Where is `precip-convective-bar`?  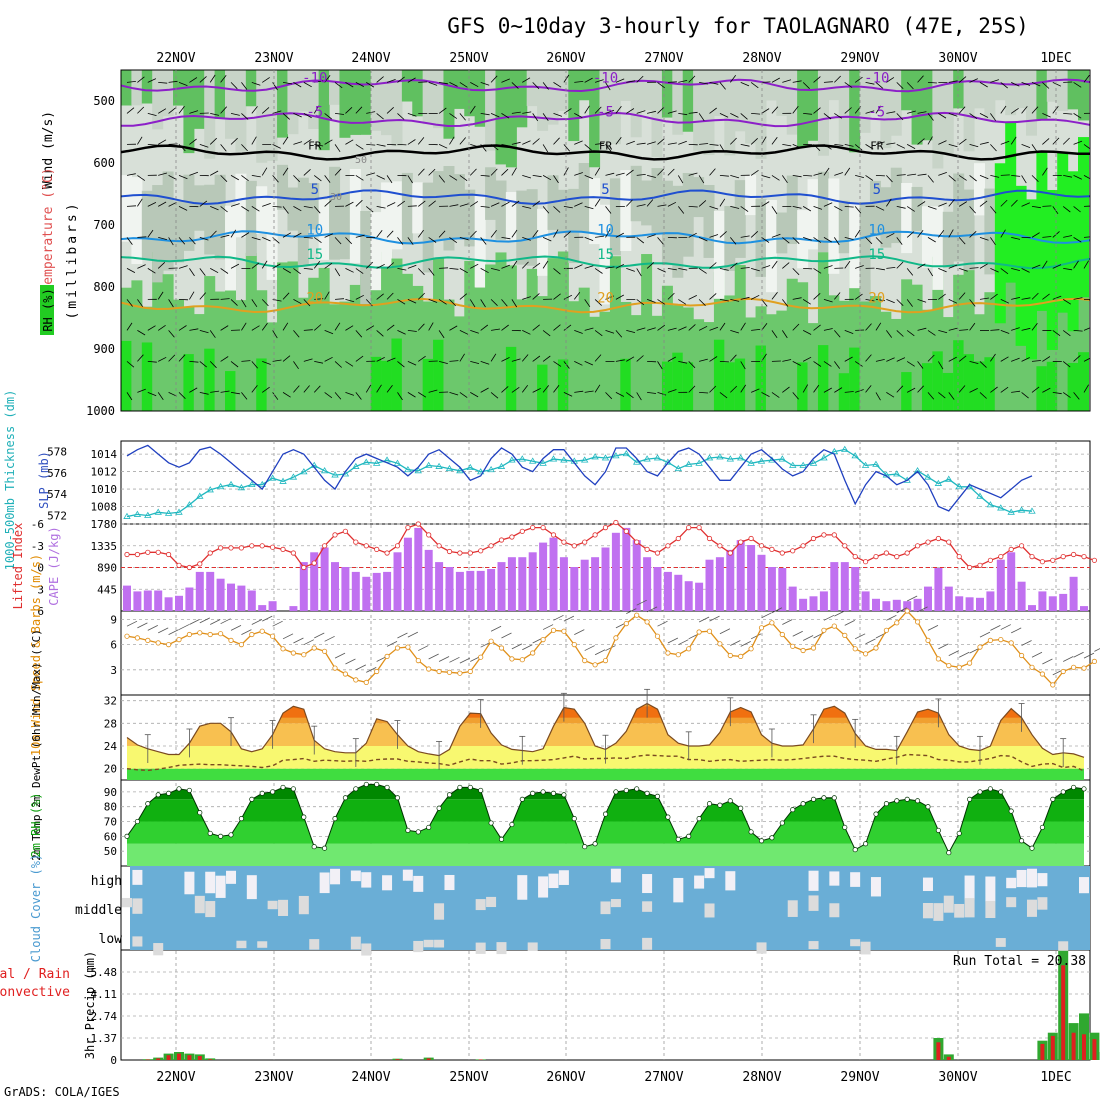
precip-convective-bar is located at coordinates (168, 1057).